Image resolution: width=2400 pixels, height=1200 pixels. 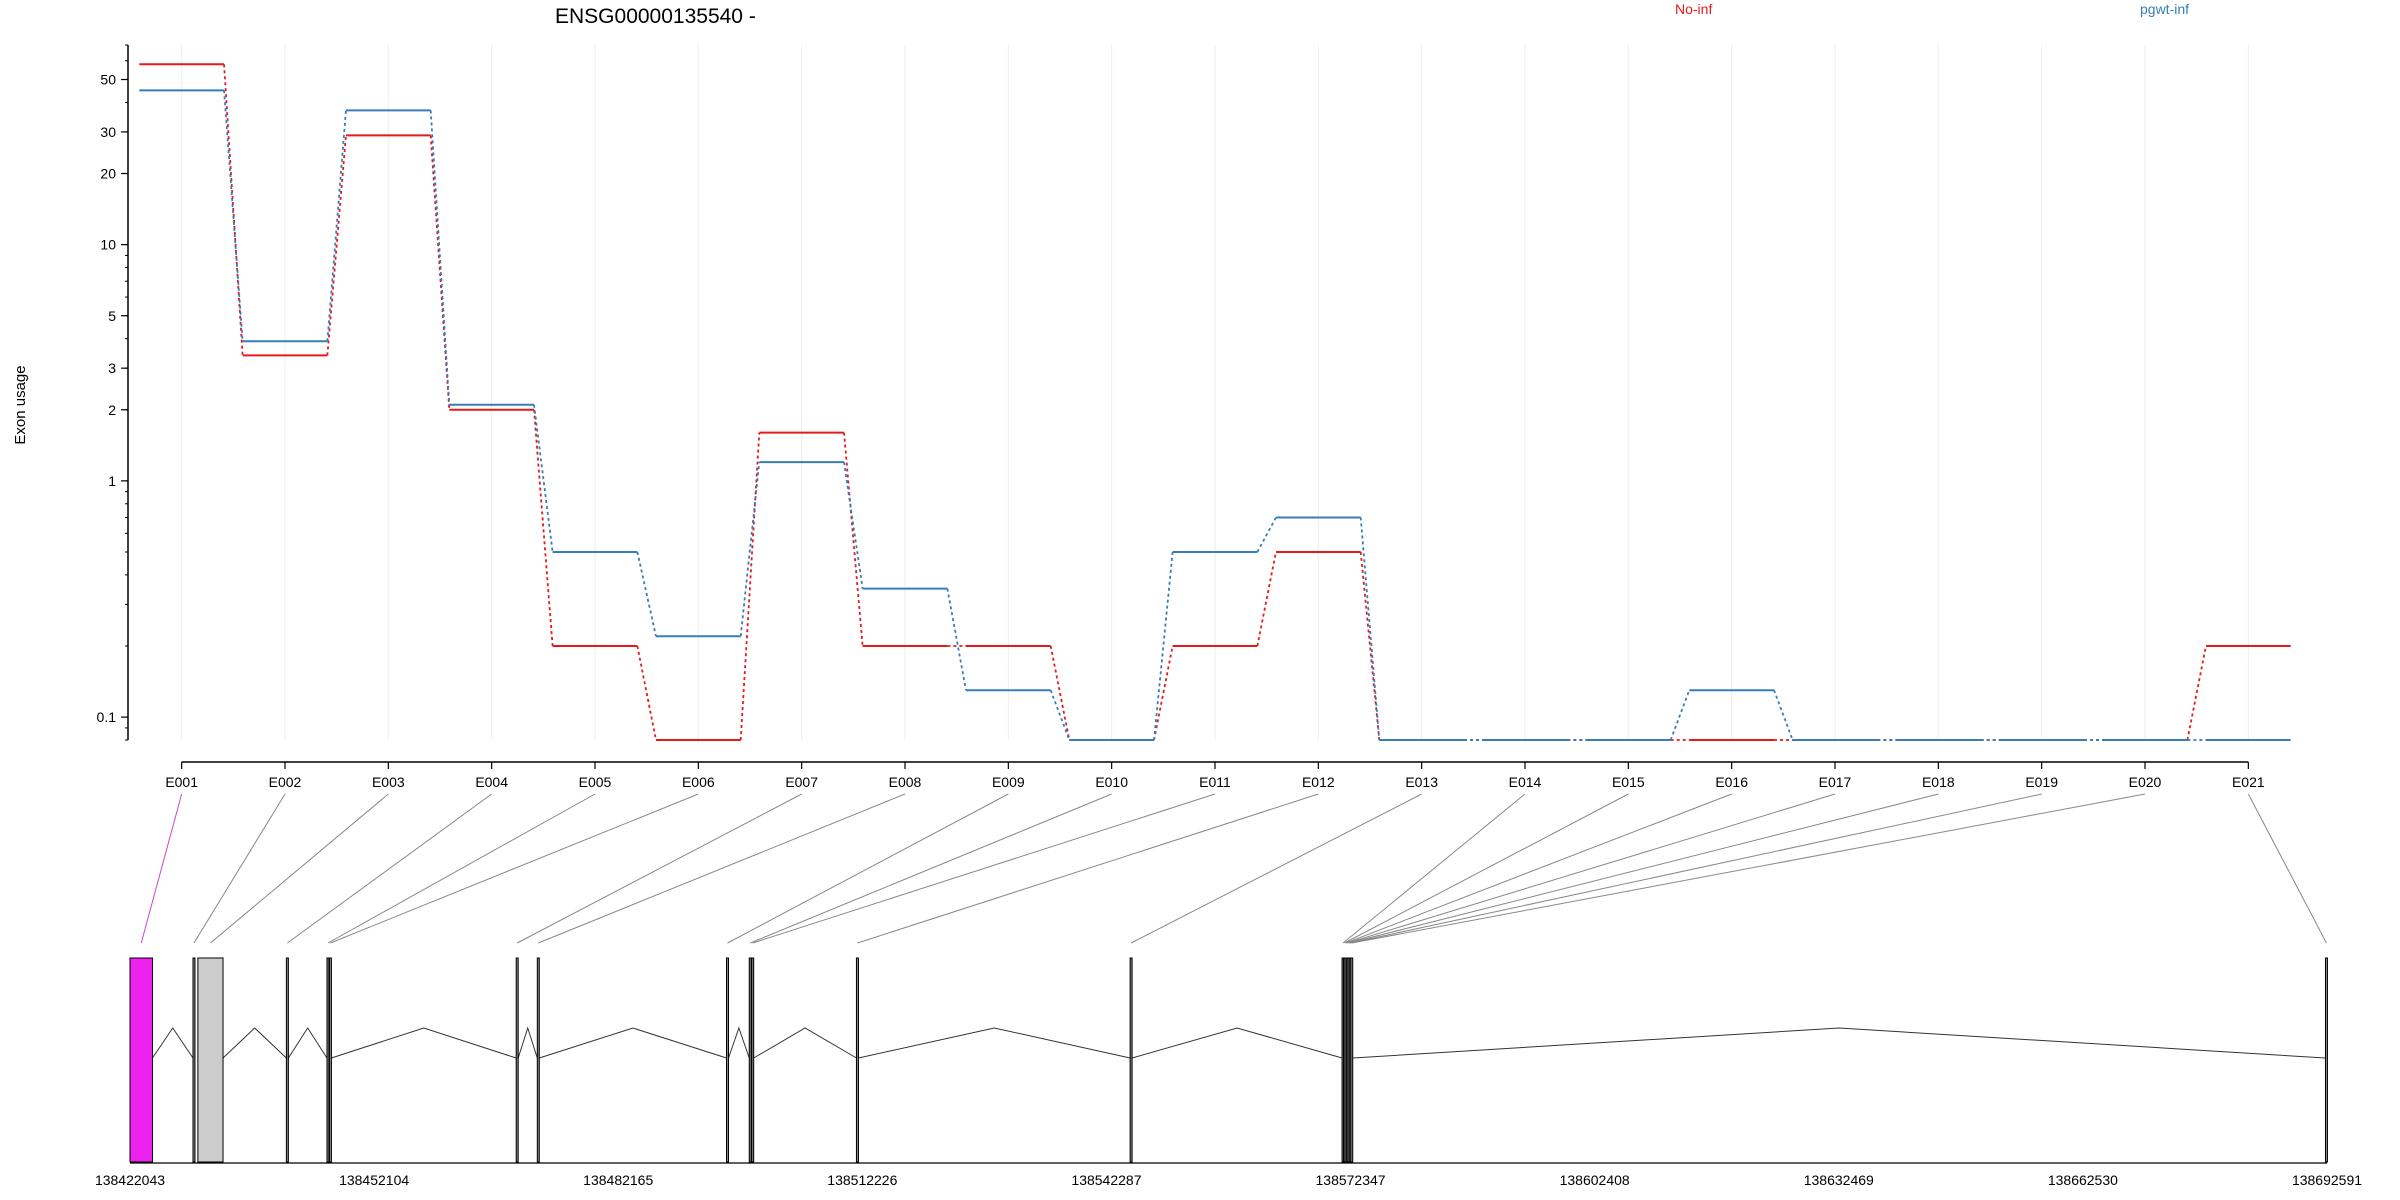 I want to click on coordinate-tick-label: 138422043, so click(x=130, y=1180).